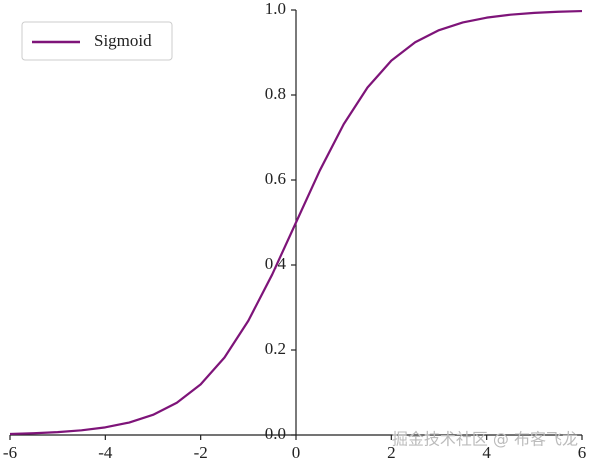  I want to click on y-tick-label: 0.2, so click(275, 348).